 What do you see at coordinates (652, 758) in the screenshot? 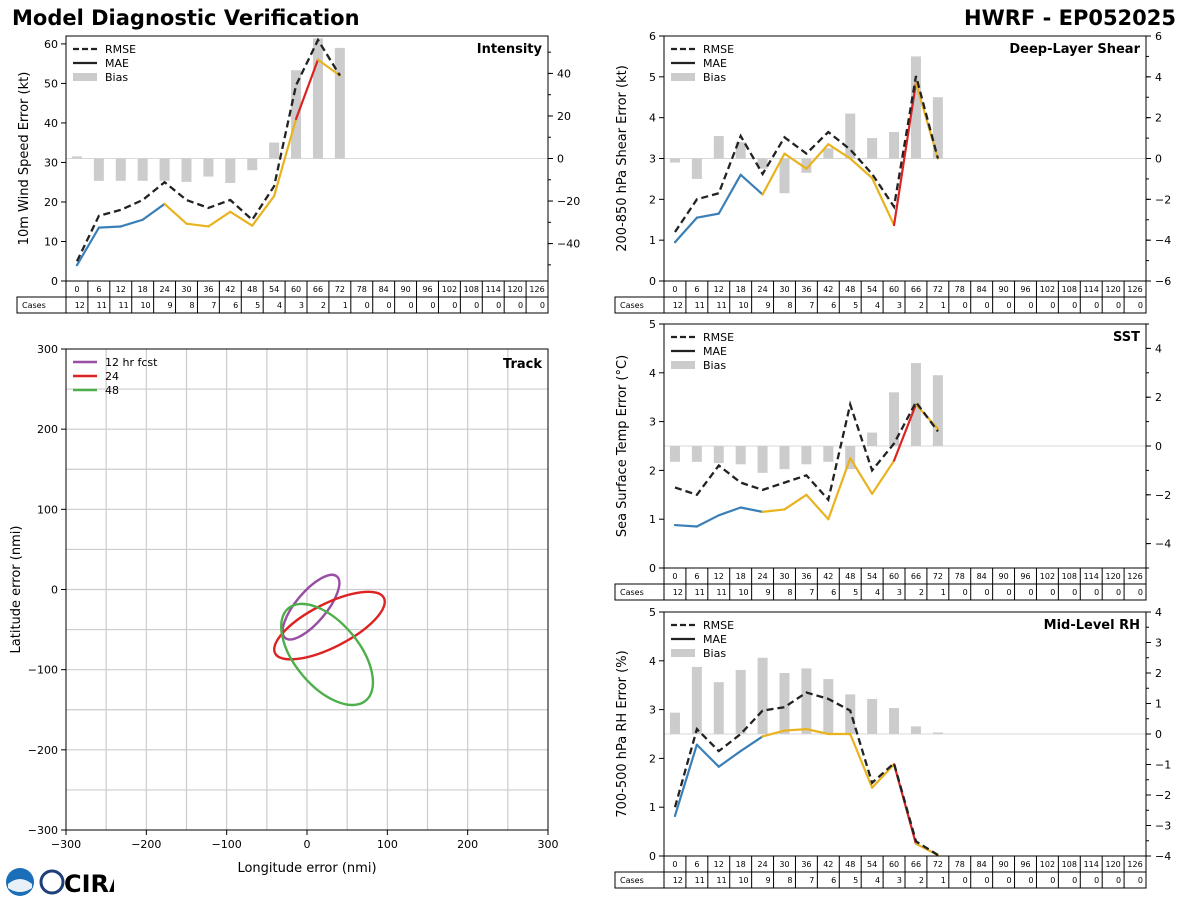
I see `rh-ytick-label: 2` at bounding box center [652, 758].